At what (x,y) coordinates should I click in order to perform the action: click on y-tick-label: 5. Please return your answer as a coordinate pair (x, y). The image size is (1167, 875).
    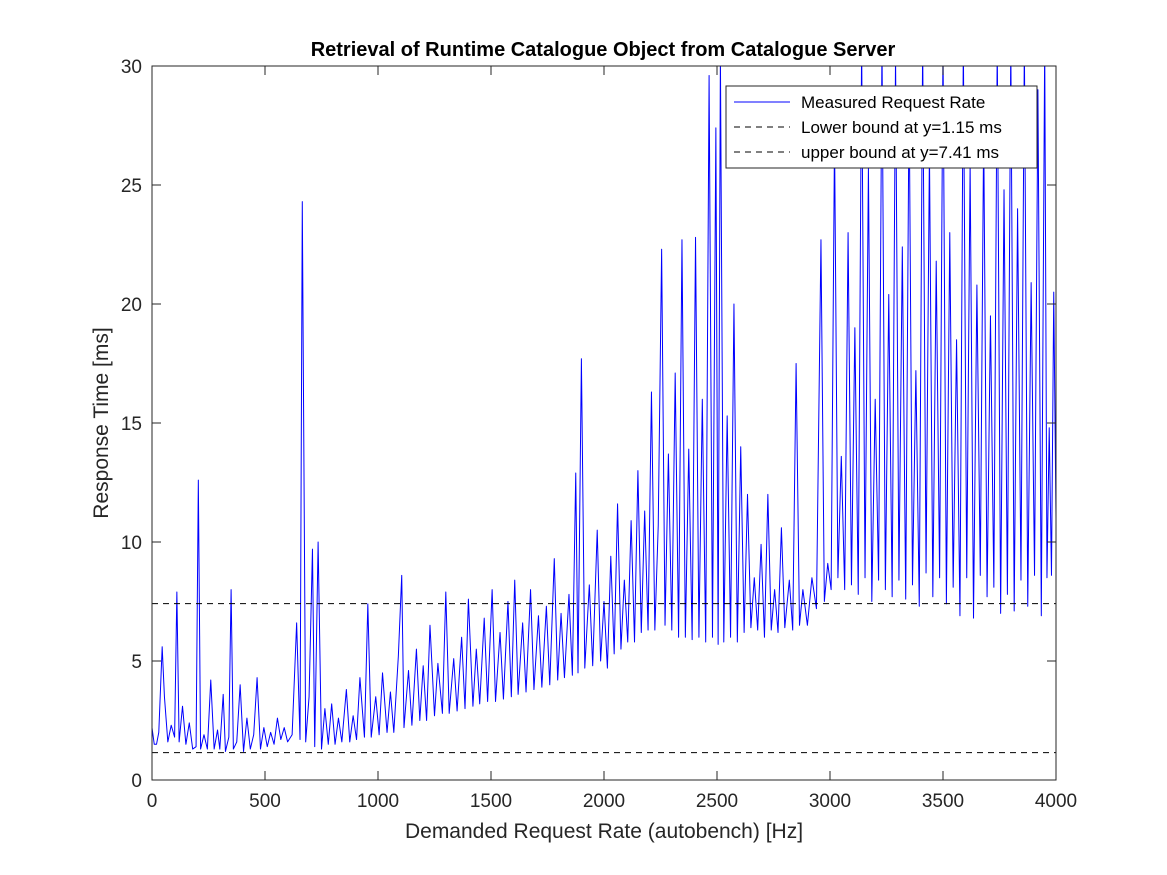
    Looking at the image, I should click on (136, 662).